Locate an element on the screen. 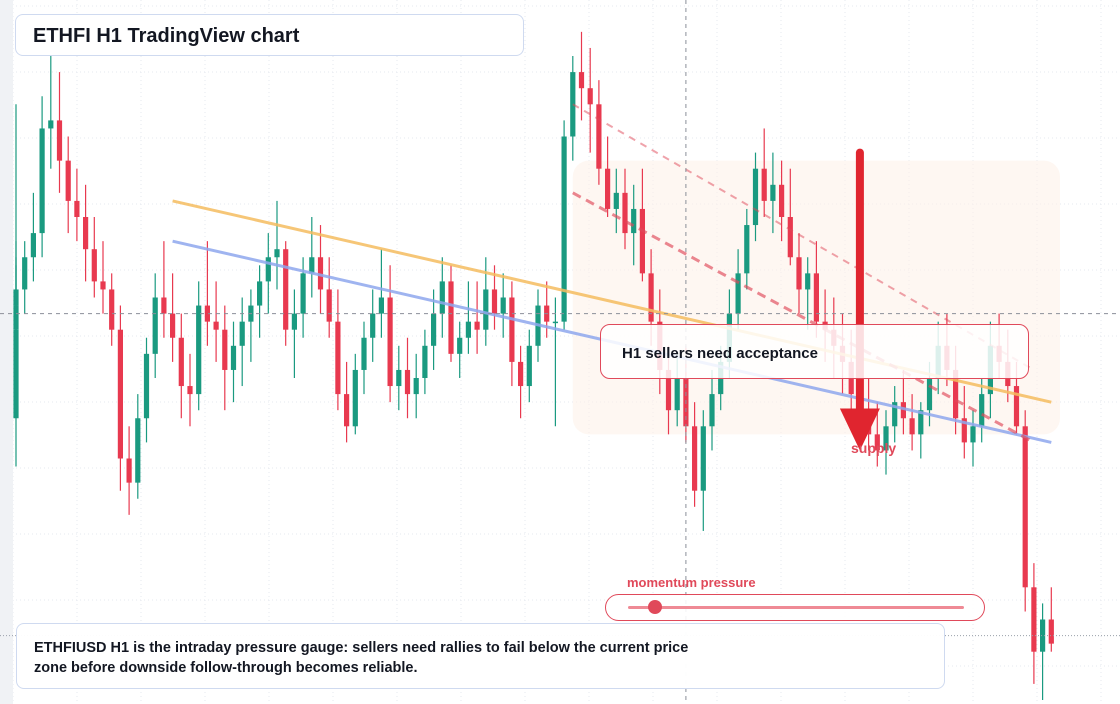  title-card: ETHFI H1 TradingView chart is located at coordinates (269, 35).